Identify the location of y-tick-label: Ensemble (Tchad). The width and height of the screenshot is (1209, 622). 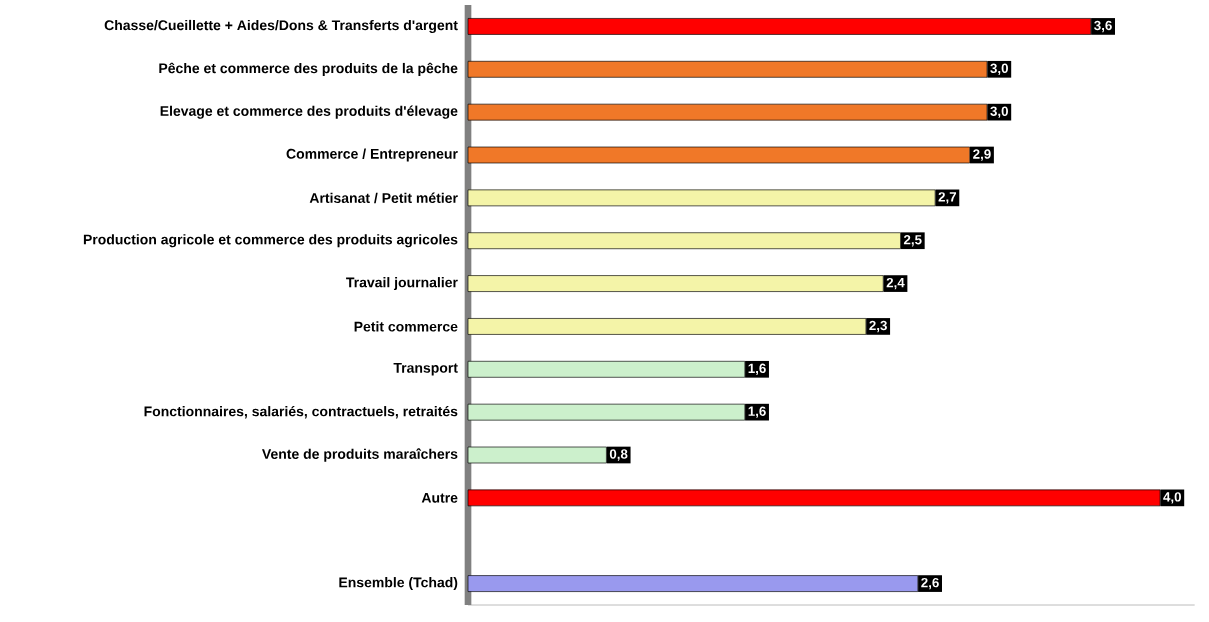
(398, 584).